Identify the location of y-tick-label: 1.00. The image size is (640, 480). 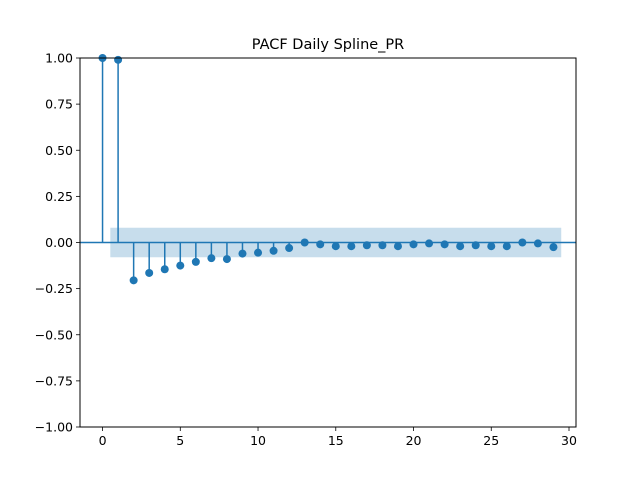
(59, 58).